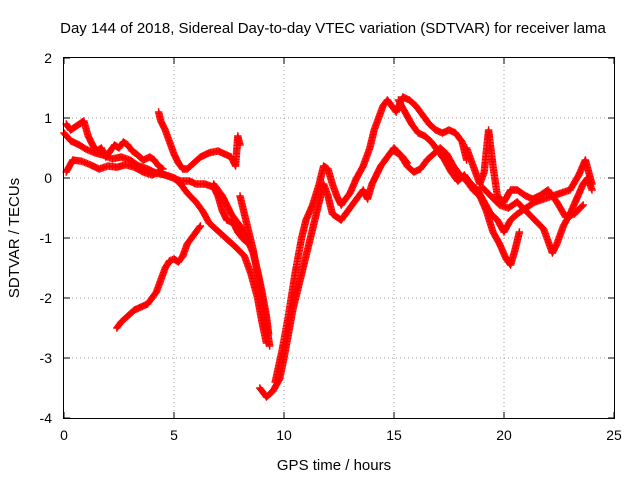 Image resolution: width=640 pixels, height=480 pixels. What do you see at coordinates (537, 215) in the screenshot?
I see `series-track-k` at bounding box center [537, 215].